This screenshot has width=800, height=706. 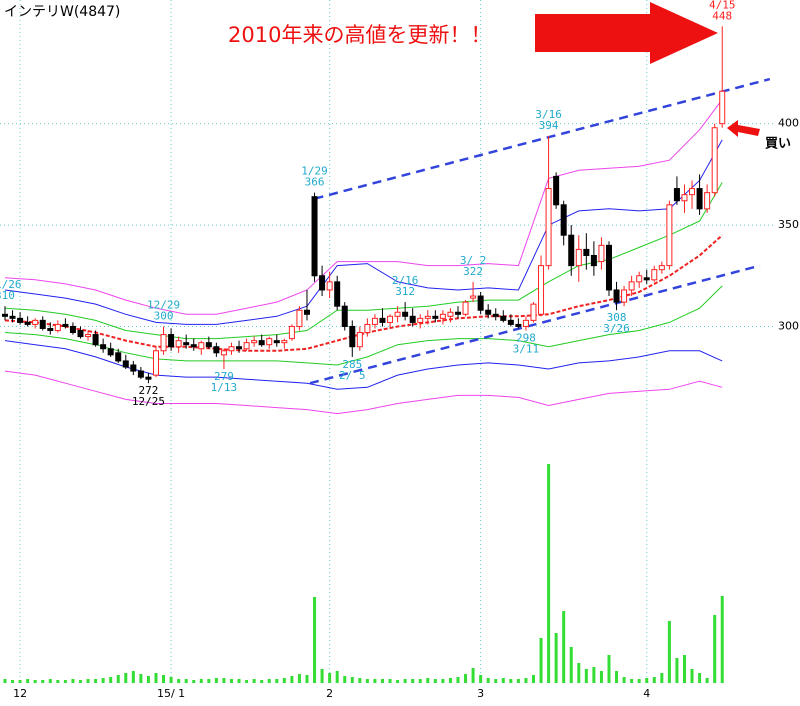 I want to click on annotation-date: 4/15, so click(x=722, y=5).